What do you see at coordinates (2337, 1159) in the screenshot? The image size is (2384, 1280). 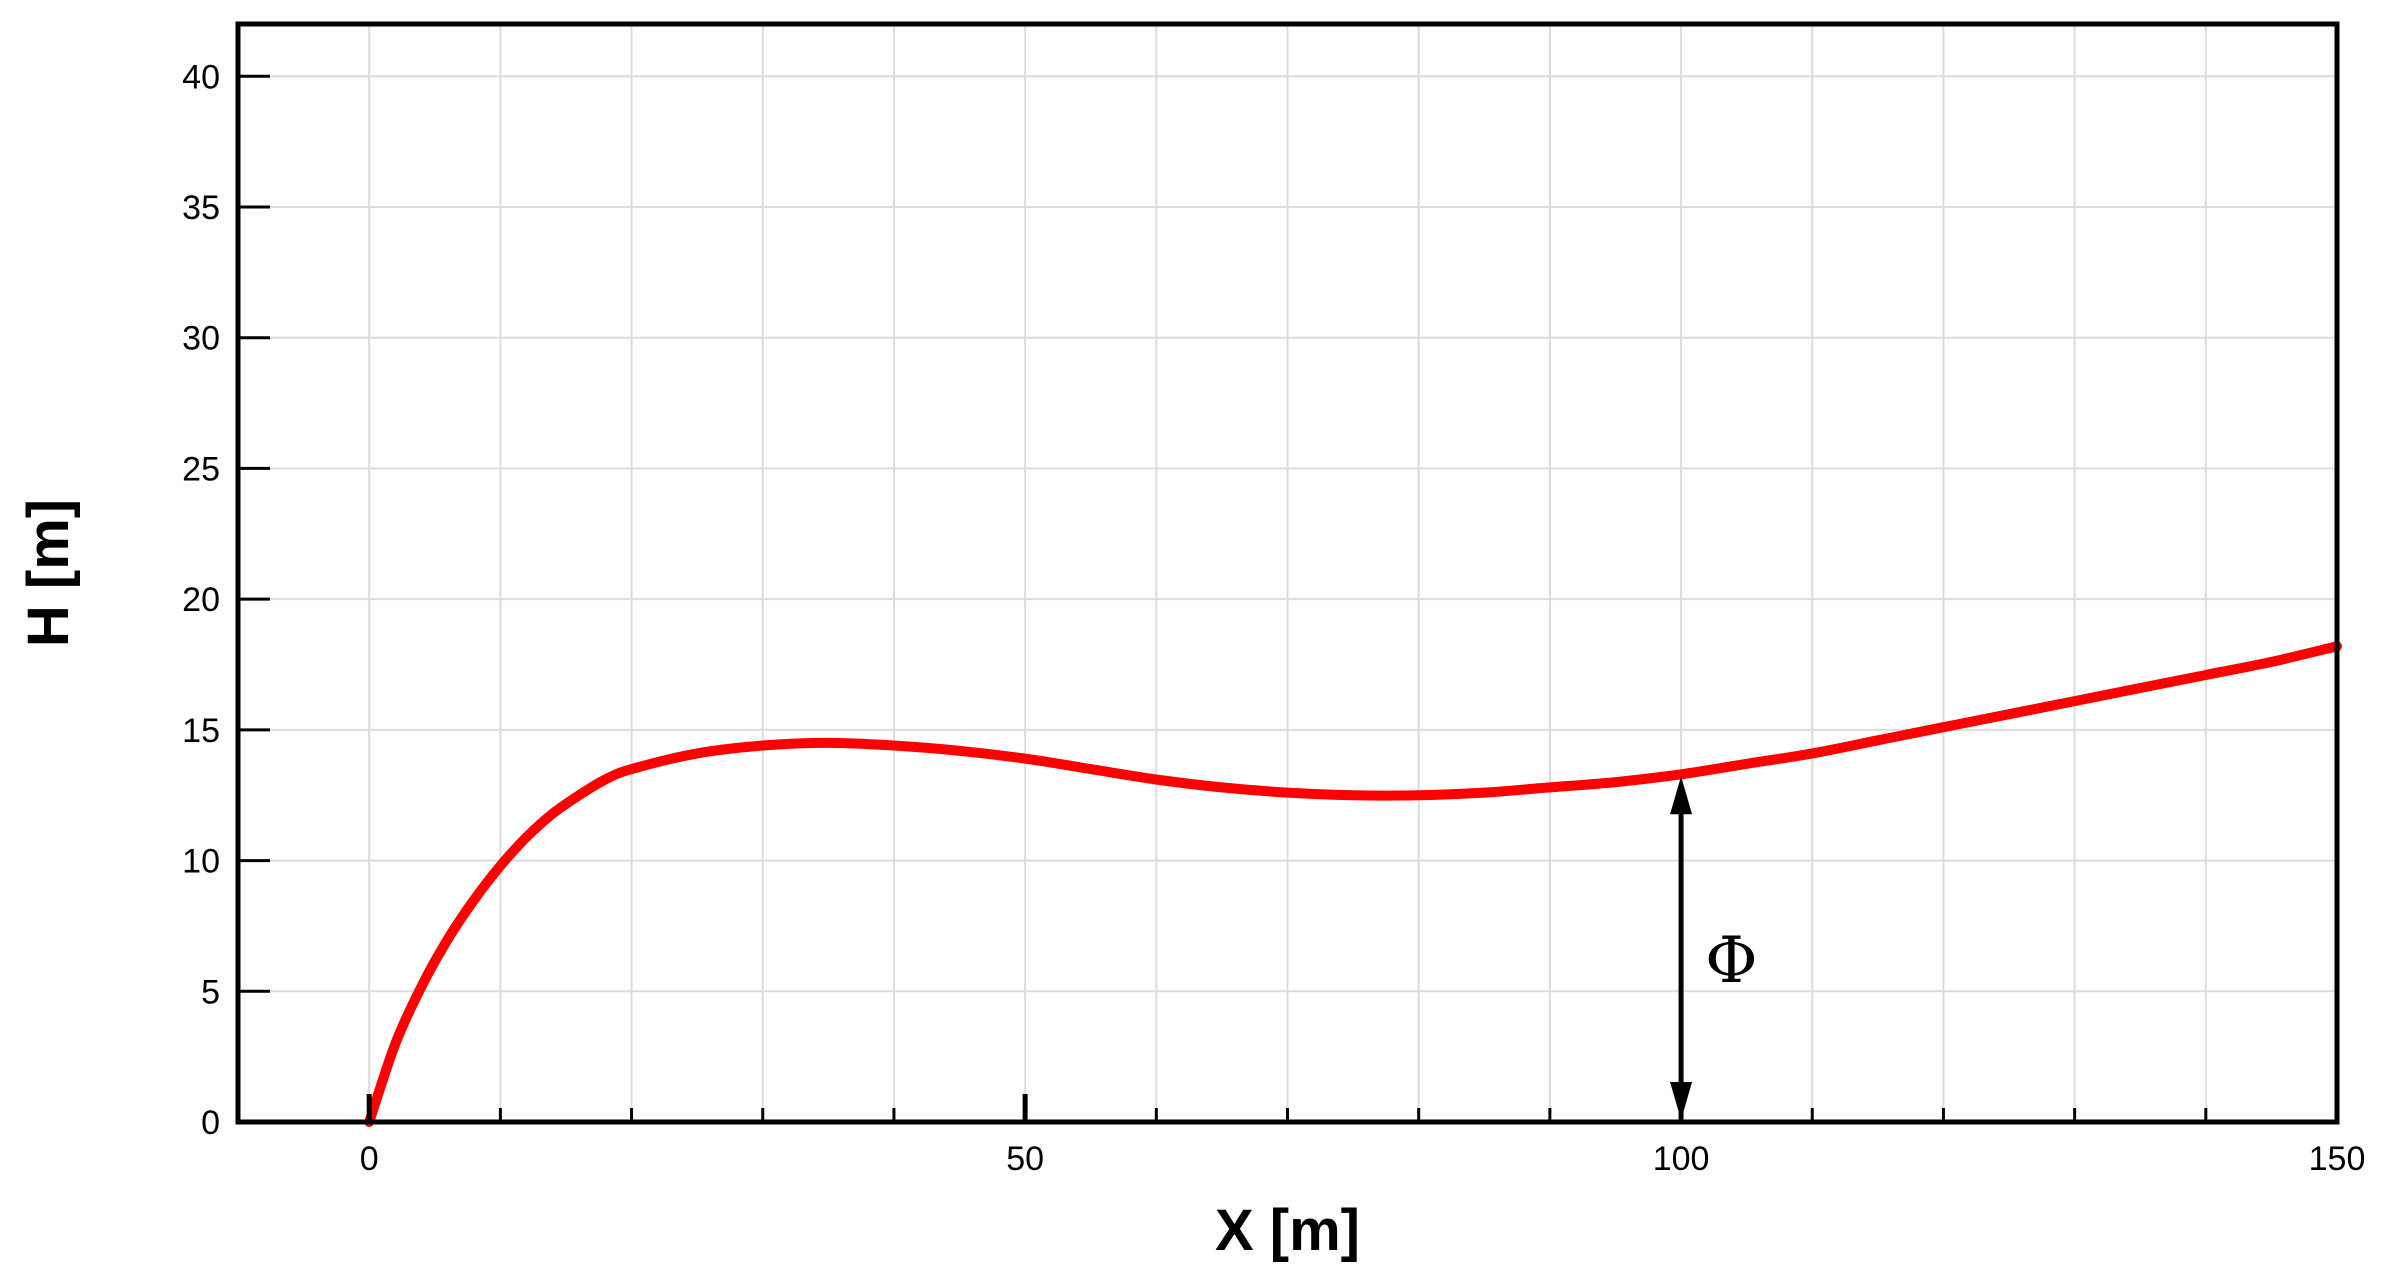 I see `x-tick-label: 150` at bounding box center [2337, 1159].